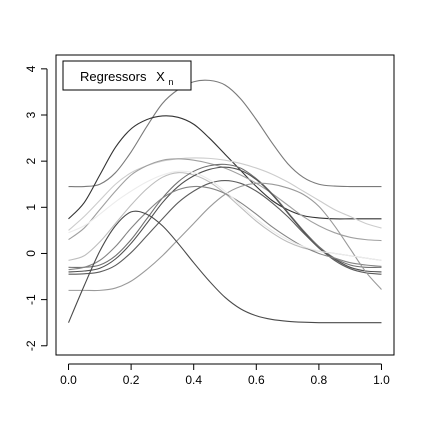 The height and width of the screenshot is (428, 423). What do you see at coordinates (113, 76) in the screenshot?
I see `legend-label: Regressors` at bounding box center [113, 76].